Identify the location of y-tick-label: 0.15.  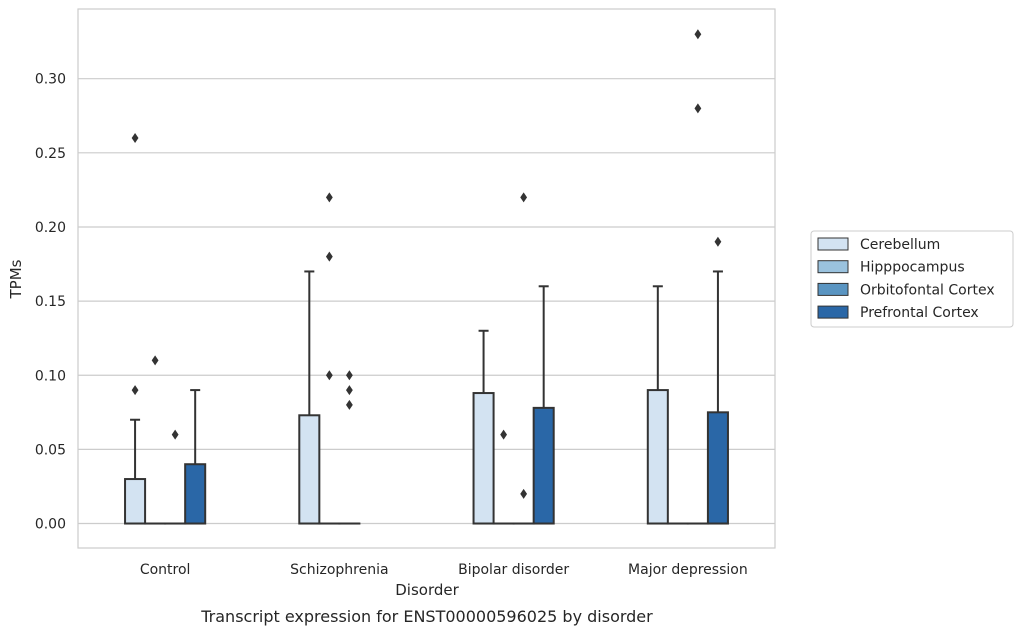
(50, 302).